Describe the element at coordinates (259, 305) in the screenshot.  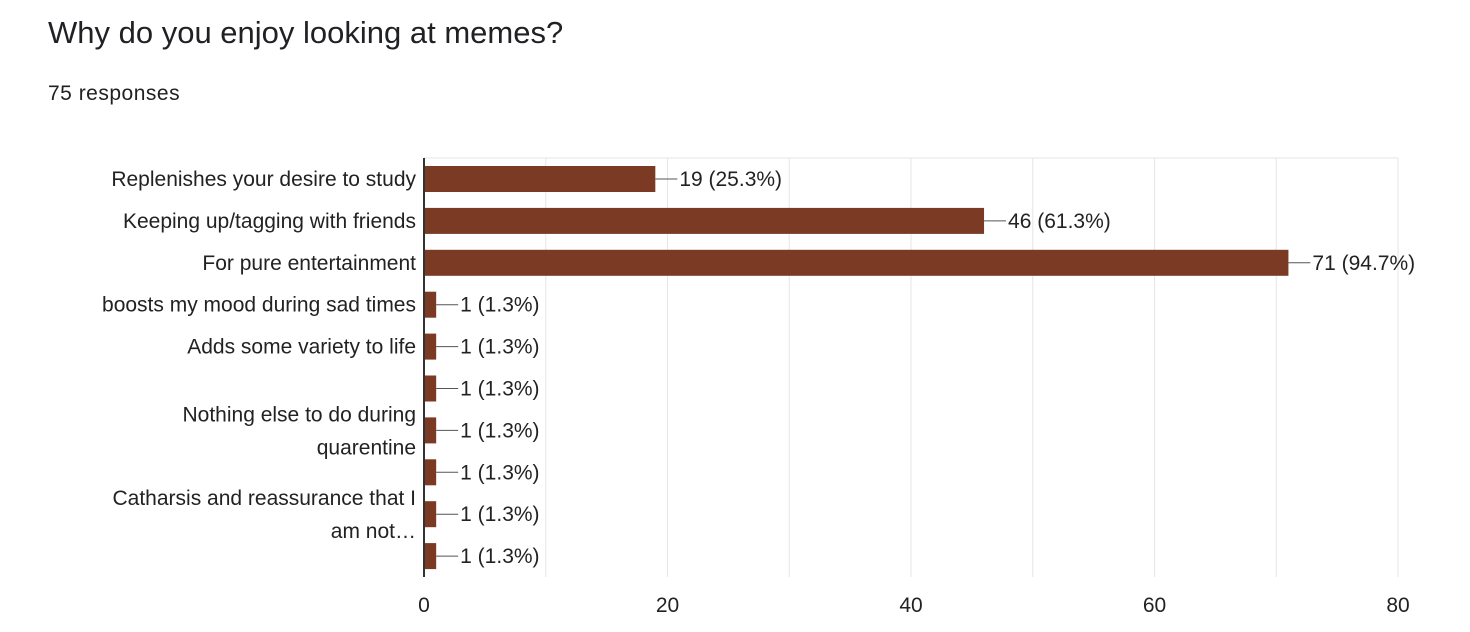
I see `category-label: boosts my mood during sad times` at that location.